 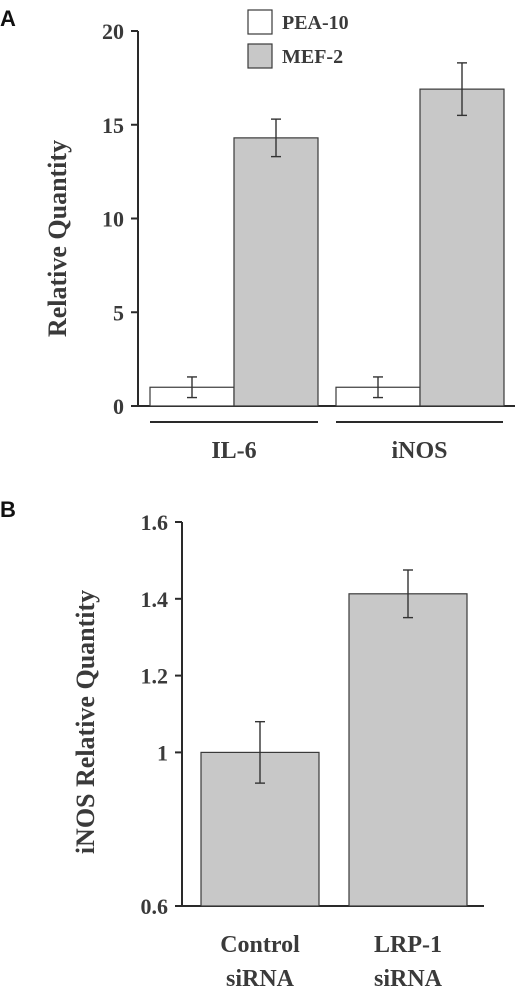 I want to click on panel-a-legend-label: PEA-10, so click(x=315, y=23).